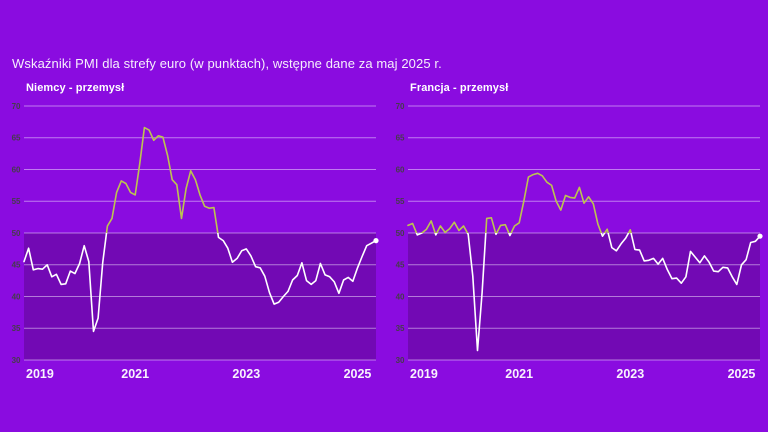 The image size is (768, 432). What do you see at coordinates (459, 88) in the screenshot?
I see `chart-france-title: Francja - przemysł` at bounding box center [459, 88].